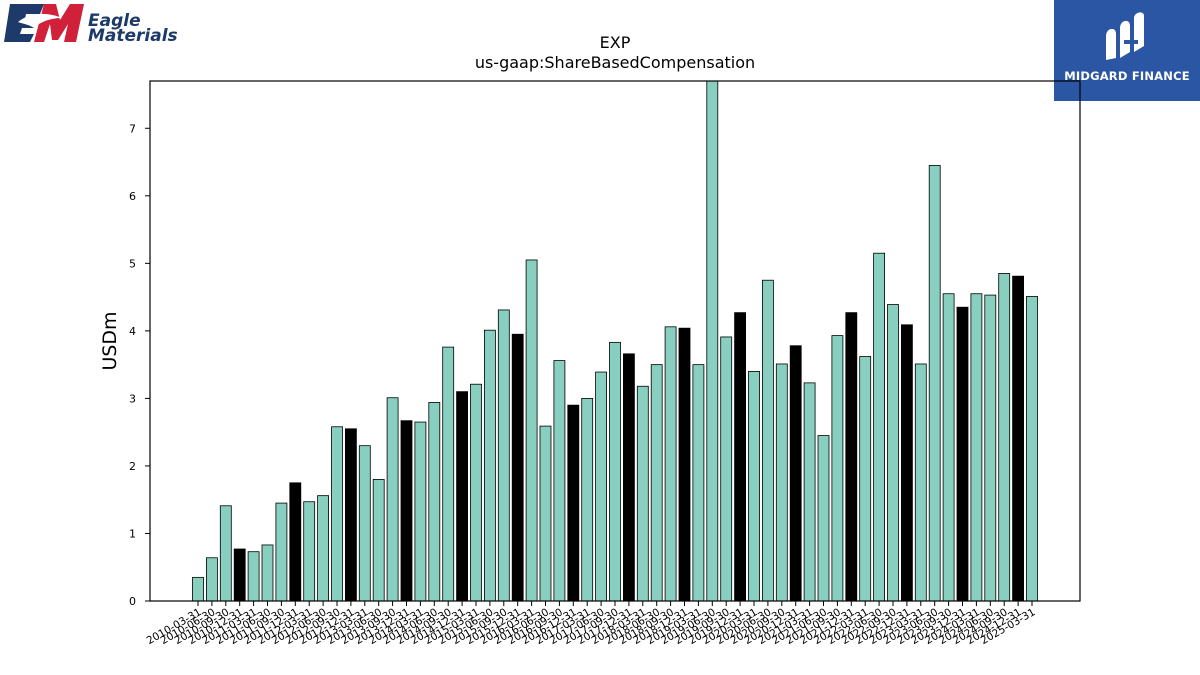 Image resolution: width=1200 pixels, height=675 pixels. I want to click on y-tick-label-7: 7, so click(132, 128).